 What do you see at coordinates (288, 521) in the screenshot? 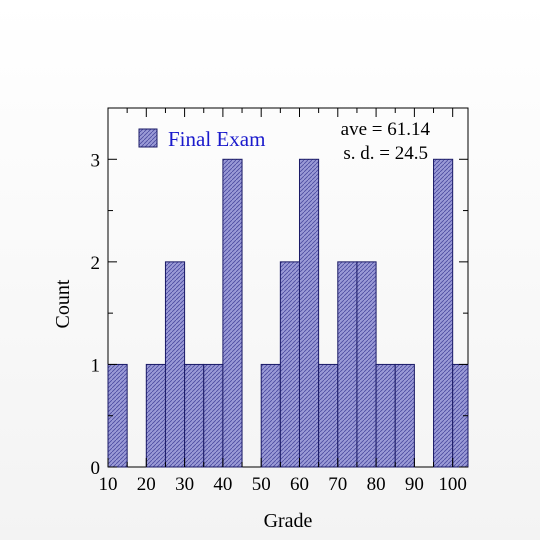
I see `x-axis-label: Grade` at bounding box center [288, 521].